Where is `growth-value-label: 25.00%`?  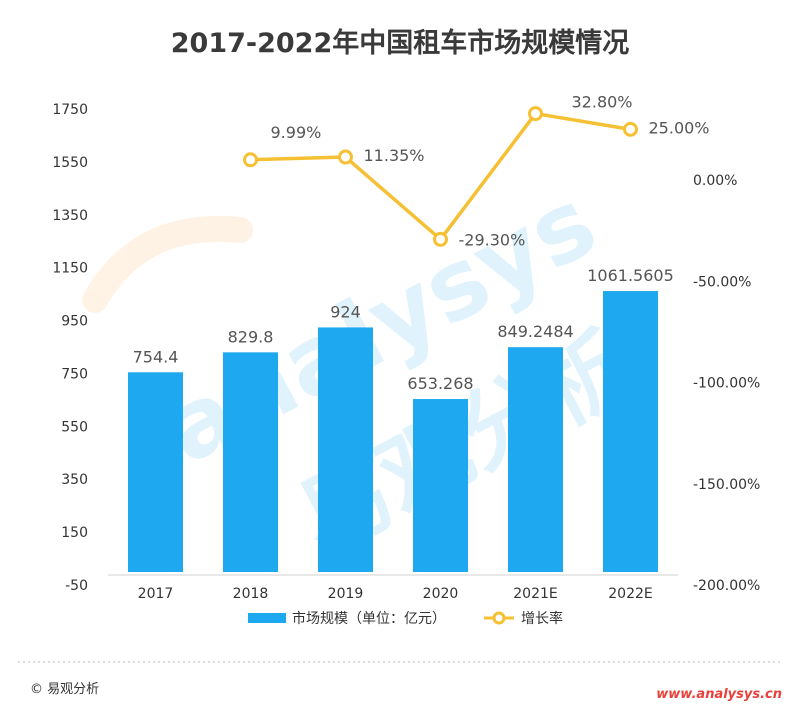
growth-value-label: 25.00% is located at coordinates (679, 127).